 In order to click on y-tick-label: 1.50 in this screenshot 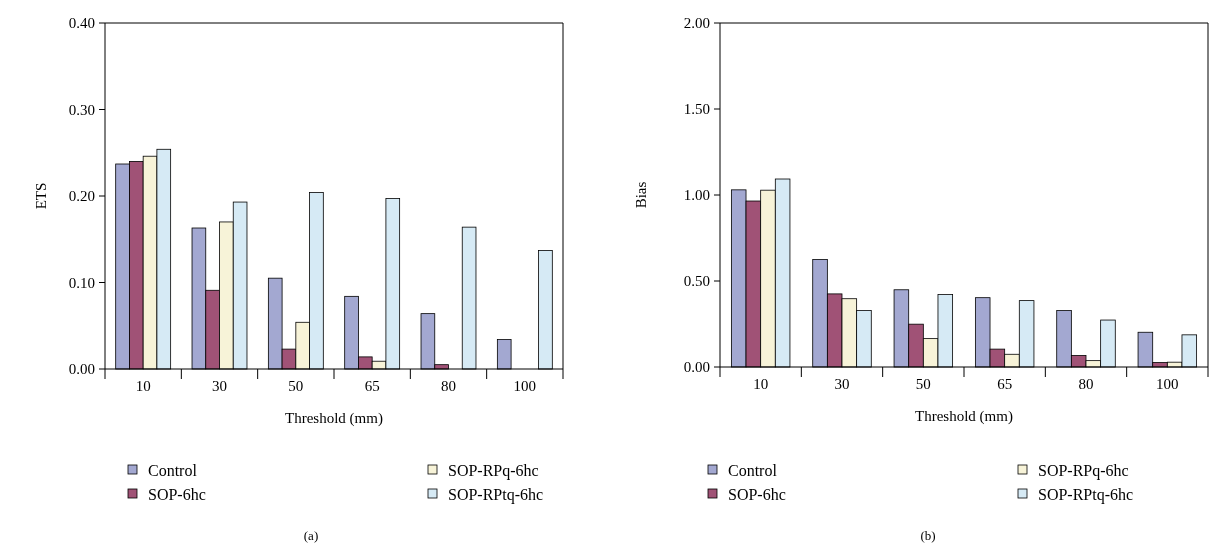, I will do `click(696, 109)`.